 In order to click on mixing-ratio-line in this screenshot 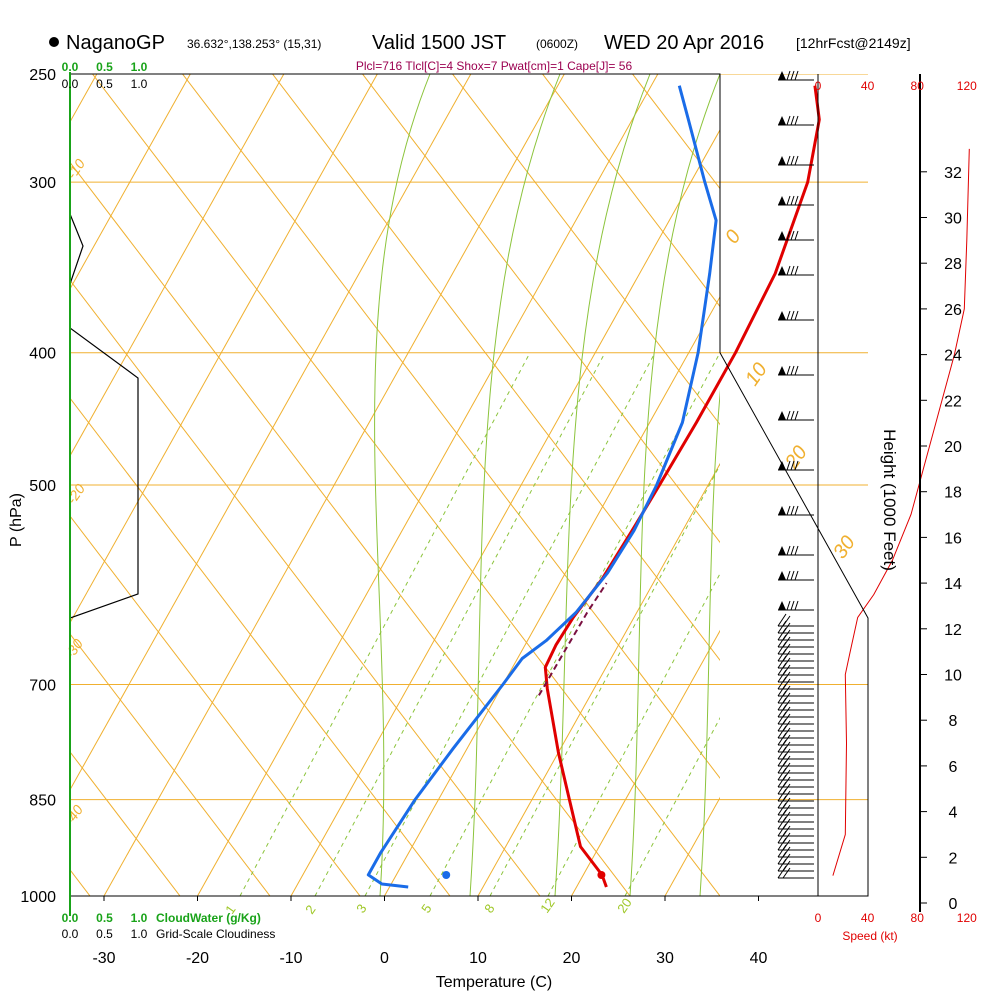, I will do `click(672, 806)`.